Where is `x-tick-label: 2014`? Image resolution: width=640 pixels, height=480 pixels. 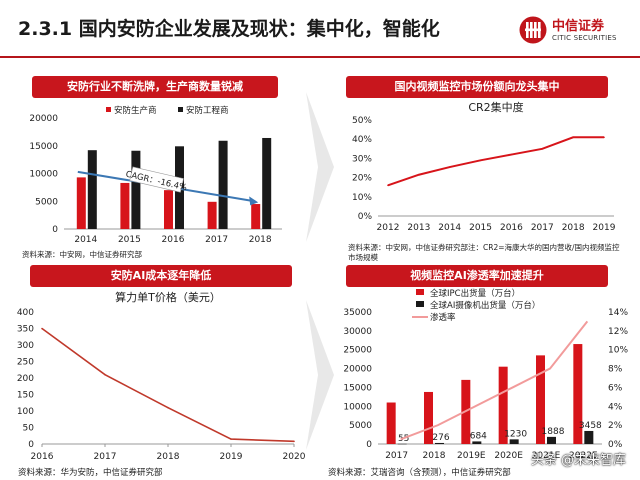 x-tick-label: 2014 is located at coordinates (85, 240).